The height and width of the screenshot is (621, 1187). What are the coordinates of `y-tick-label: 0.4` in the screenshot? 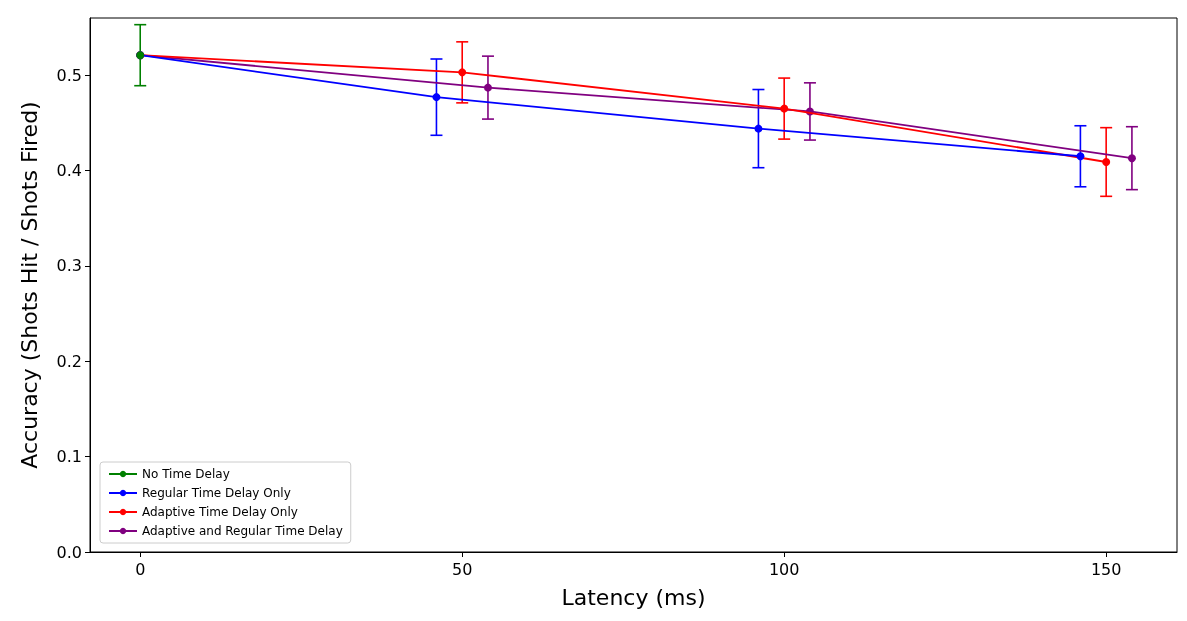 It's located at (69, 171).